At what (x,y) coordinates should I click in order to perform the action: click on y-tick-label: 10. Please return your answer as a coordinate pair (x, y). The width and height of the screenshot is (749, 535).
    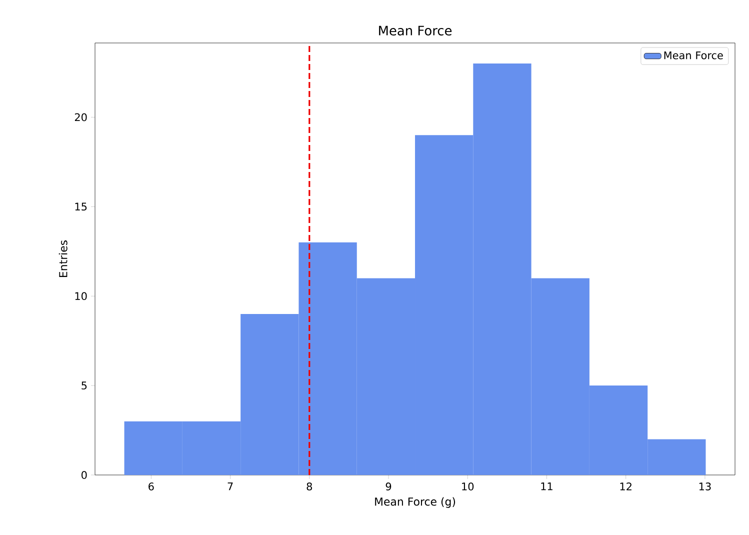
    Looking at the image, I should click on (81, 296).